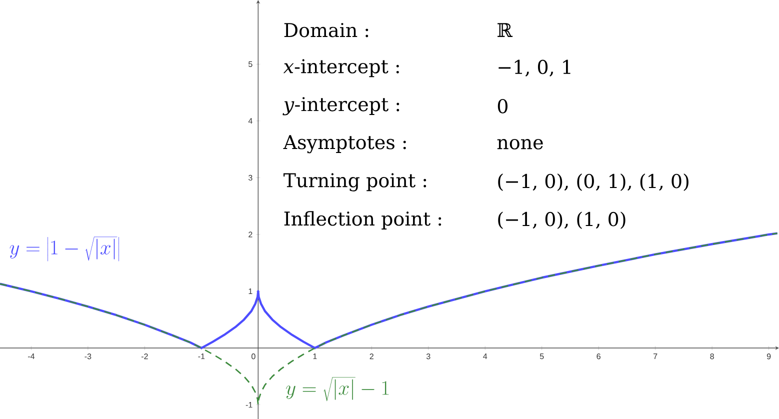 The image size is (779, 419). What do you see at coordinates (341, 68) in the screenshot?
I see `annotation: x-intercept :` at bounding box center [341, 68].